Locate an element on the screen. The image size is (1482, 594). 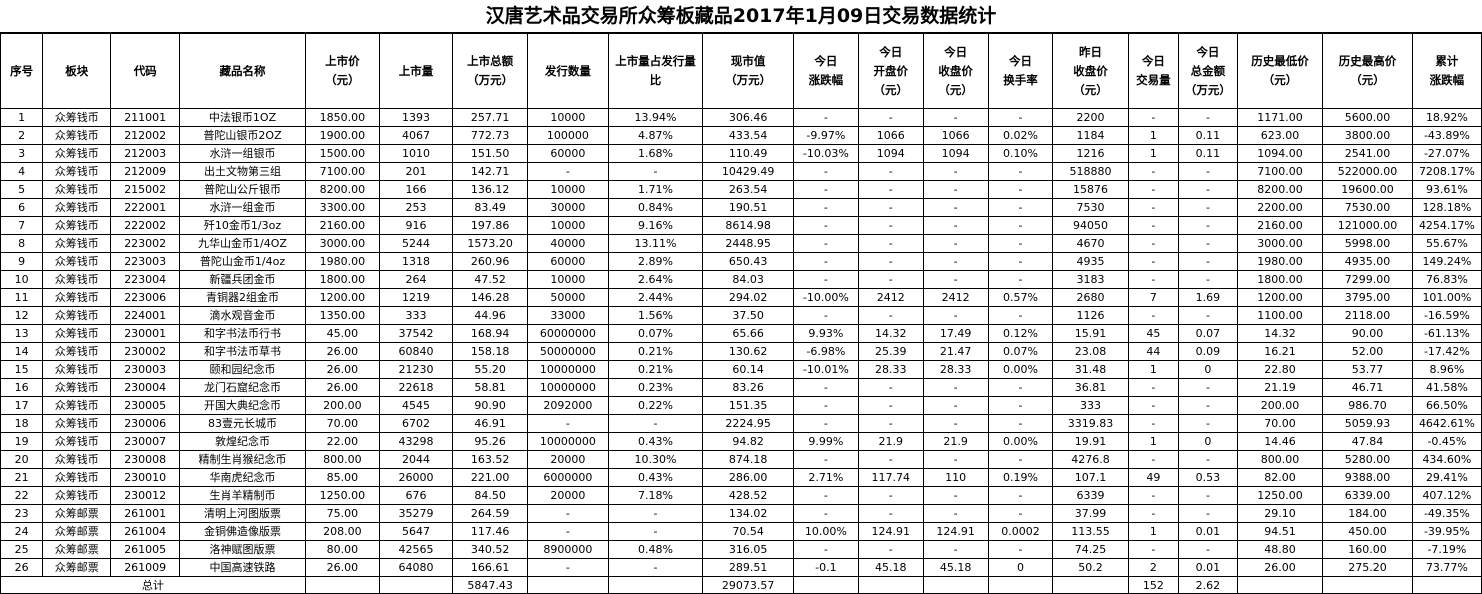
table-cell: 普陀山公斤银币 is located at coordinates (242, 189).